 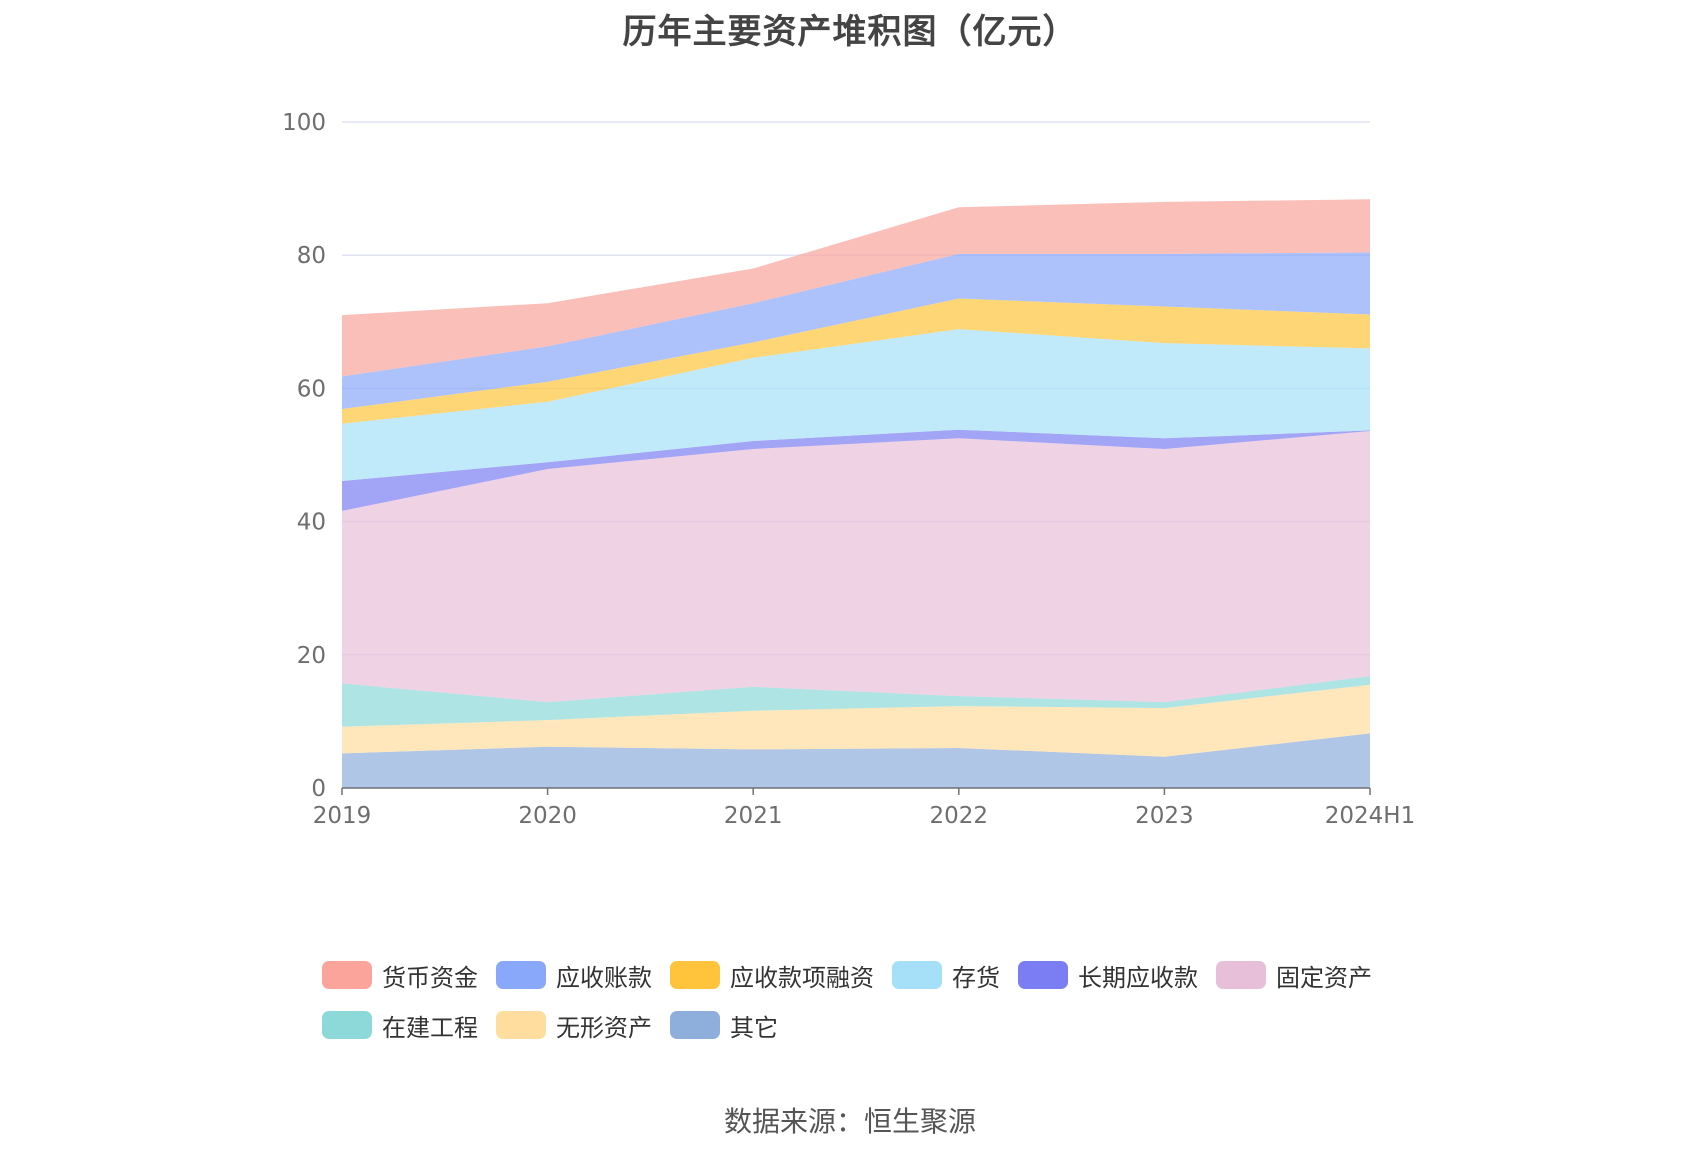 I want to click on legend-label-construction: 在建工程, so click(x=430, y=1027).